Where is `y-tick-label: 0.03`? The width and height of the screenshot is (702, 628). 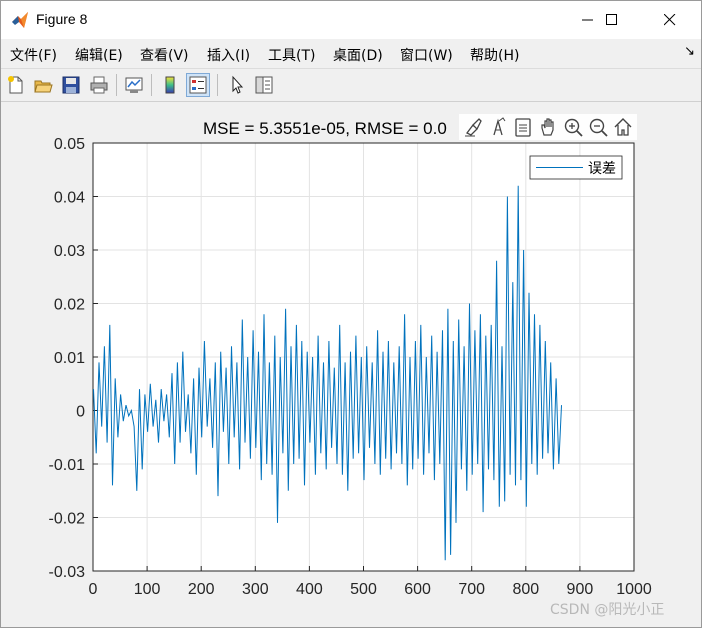
y-tick-label: 0.03 is located at coordinates (69, 251).